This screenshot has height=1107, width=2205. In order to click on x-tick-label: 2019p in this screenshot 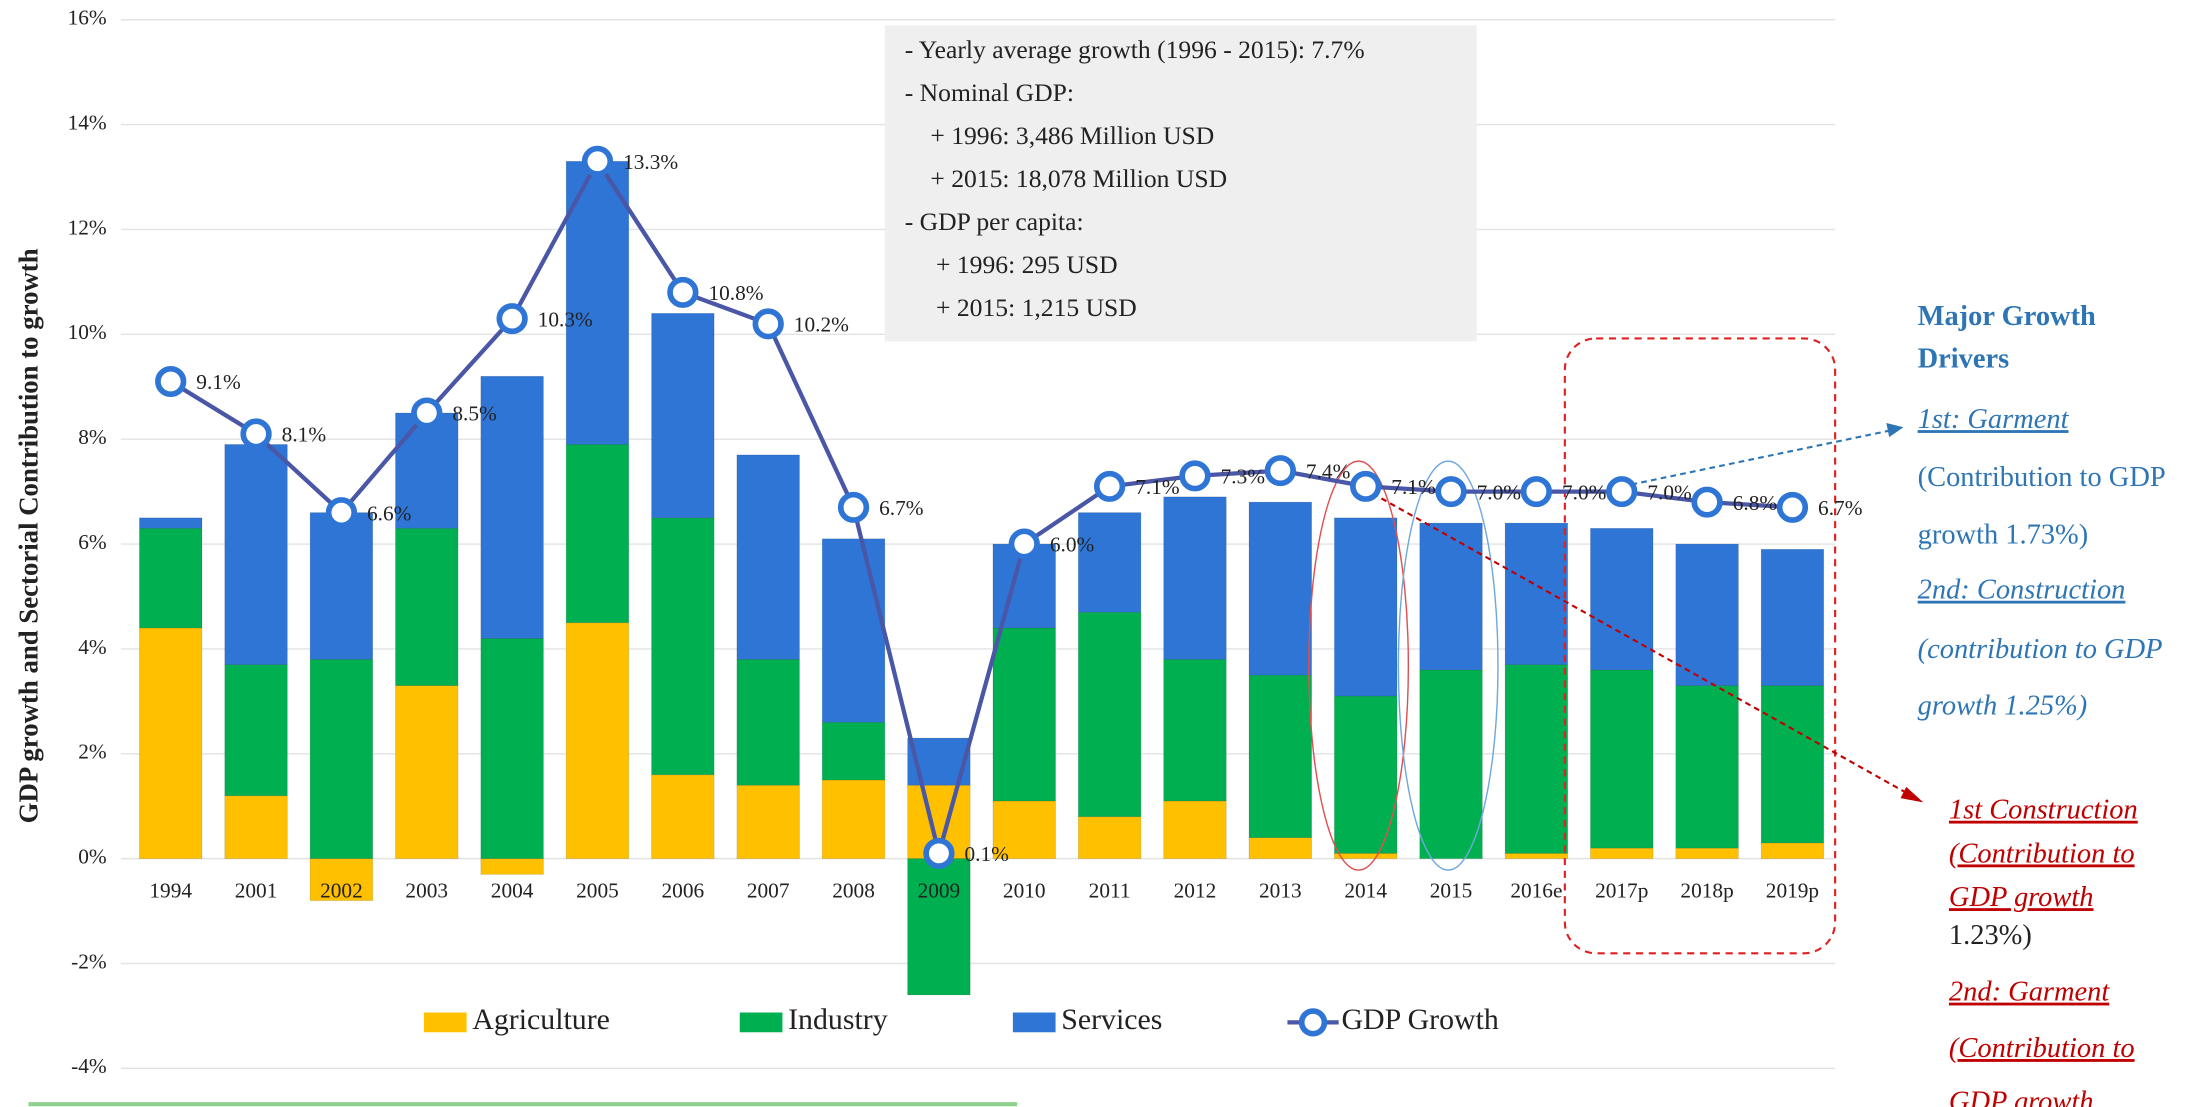, I will do `click(1792, 891)`.